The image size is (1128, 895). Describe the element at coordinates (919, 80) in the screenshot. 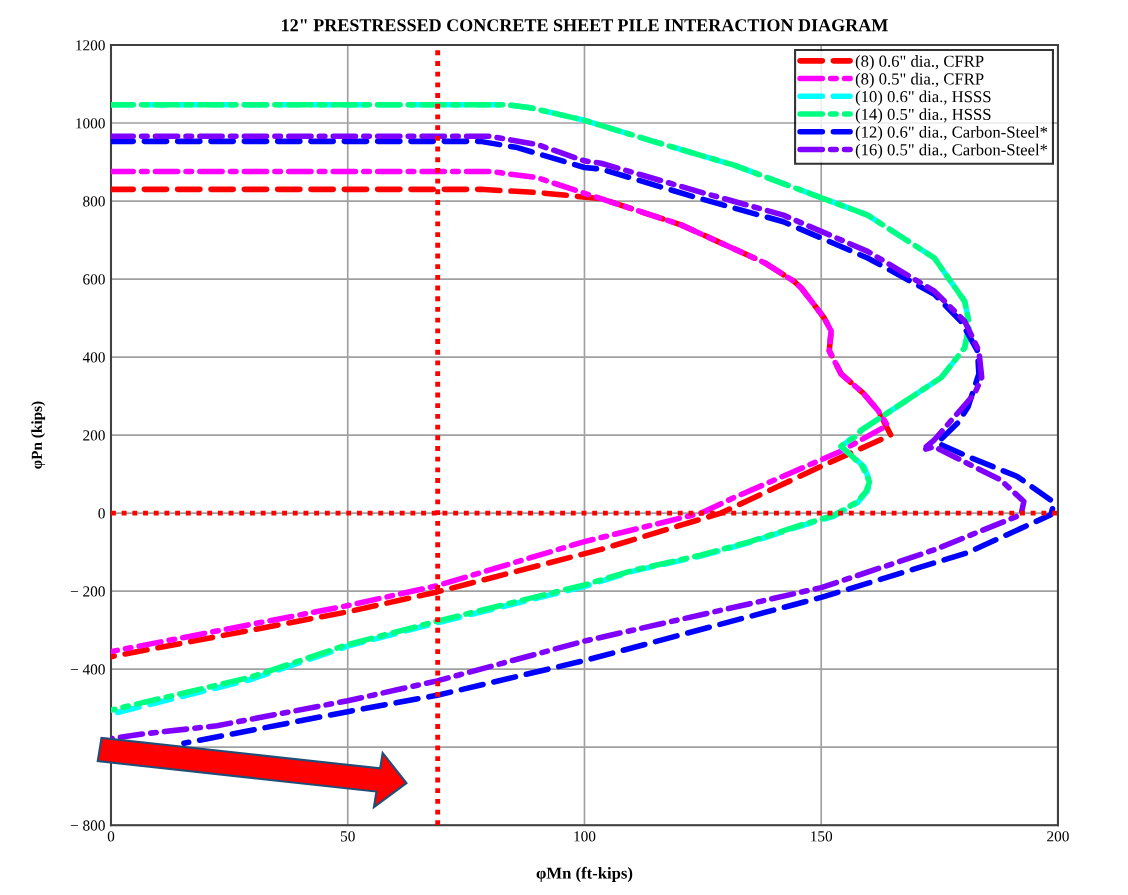

I see `legend-label: (8) 0.5" dia., CFRP` at that location.